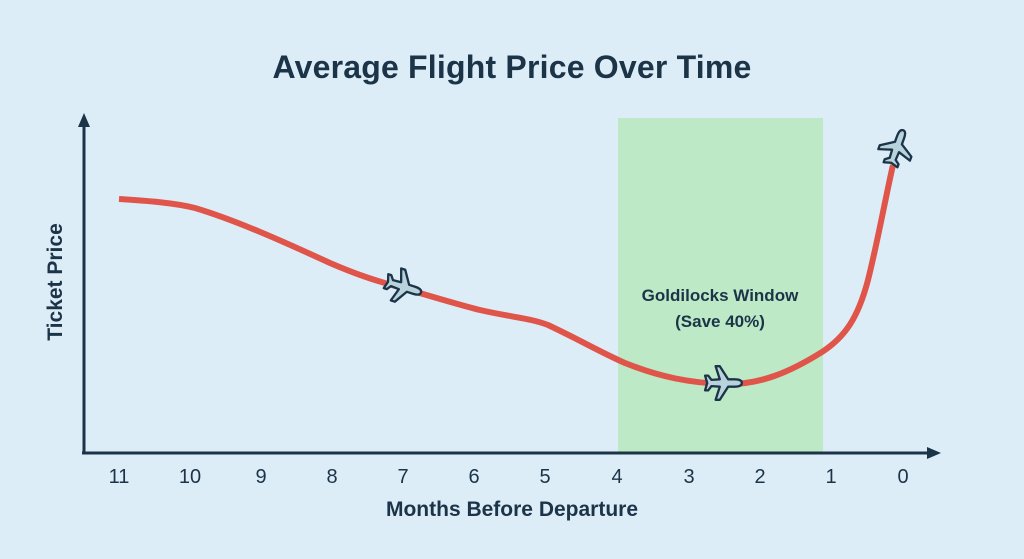 This screenshot has width=1024, height=559. Describe the element at coordinates (544, 477) in the screenshot. I see `x-tick-label: 5` at that location.